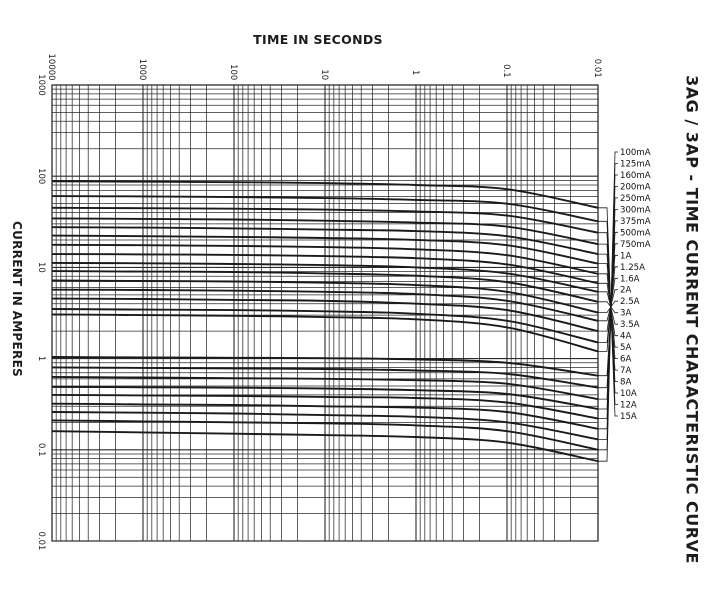 This screenshot has height=605, width=707. Describe the element at coordinates (635, 245) in the screenshot. I see `series-label: 750mA` at that location.